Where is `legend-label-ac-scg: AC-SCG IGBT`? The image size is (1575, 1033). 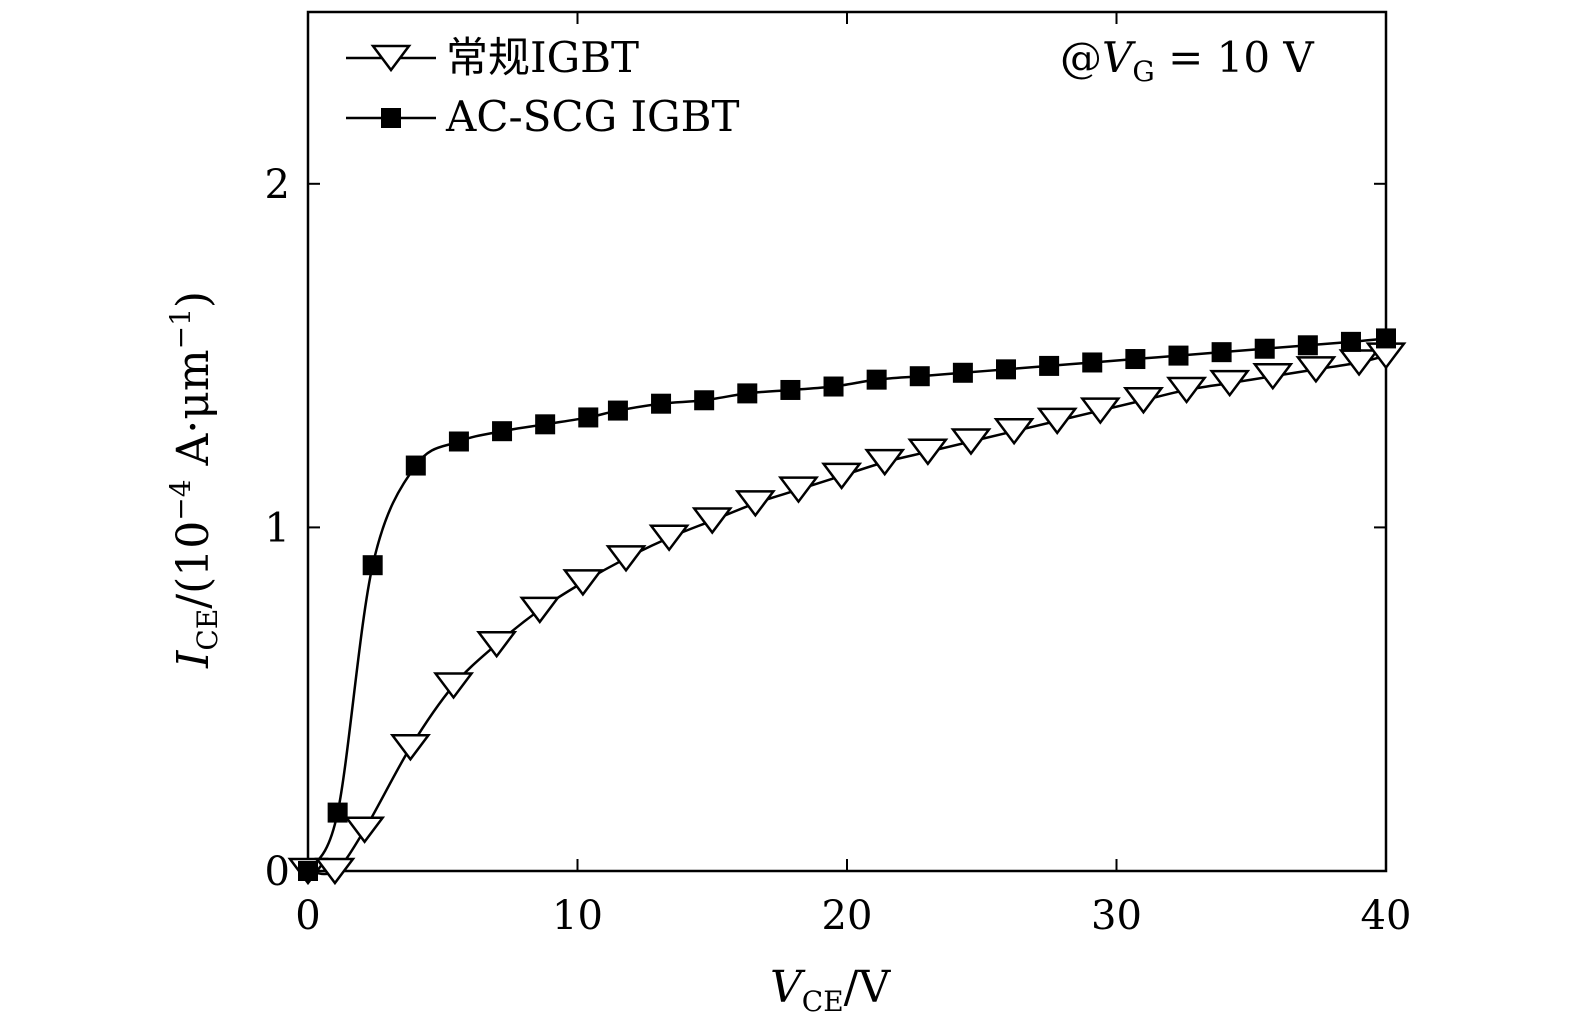 legend-label-ac-scg: AC-SCG IGBT is located at coordinates (592, 116).